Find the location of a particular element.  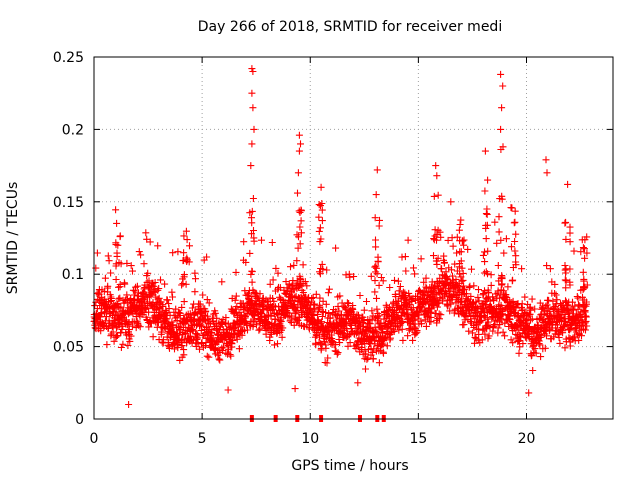

x-tick-label: 15 is located at coordinates (418, 439).